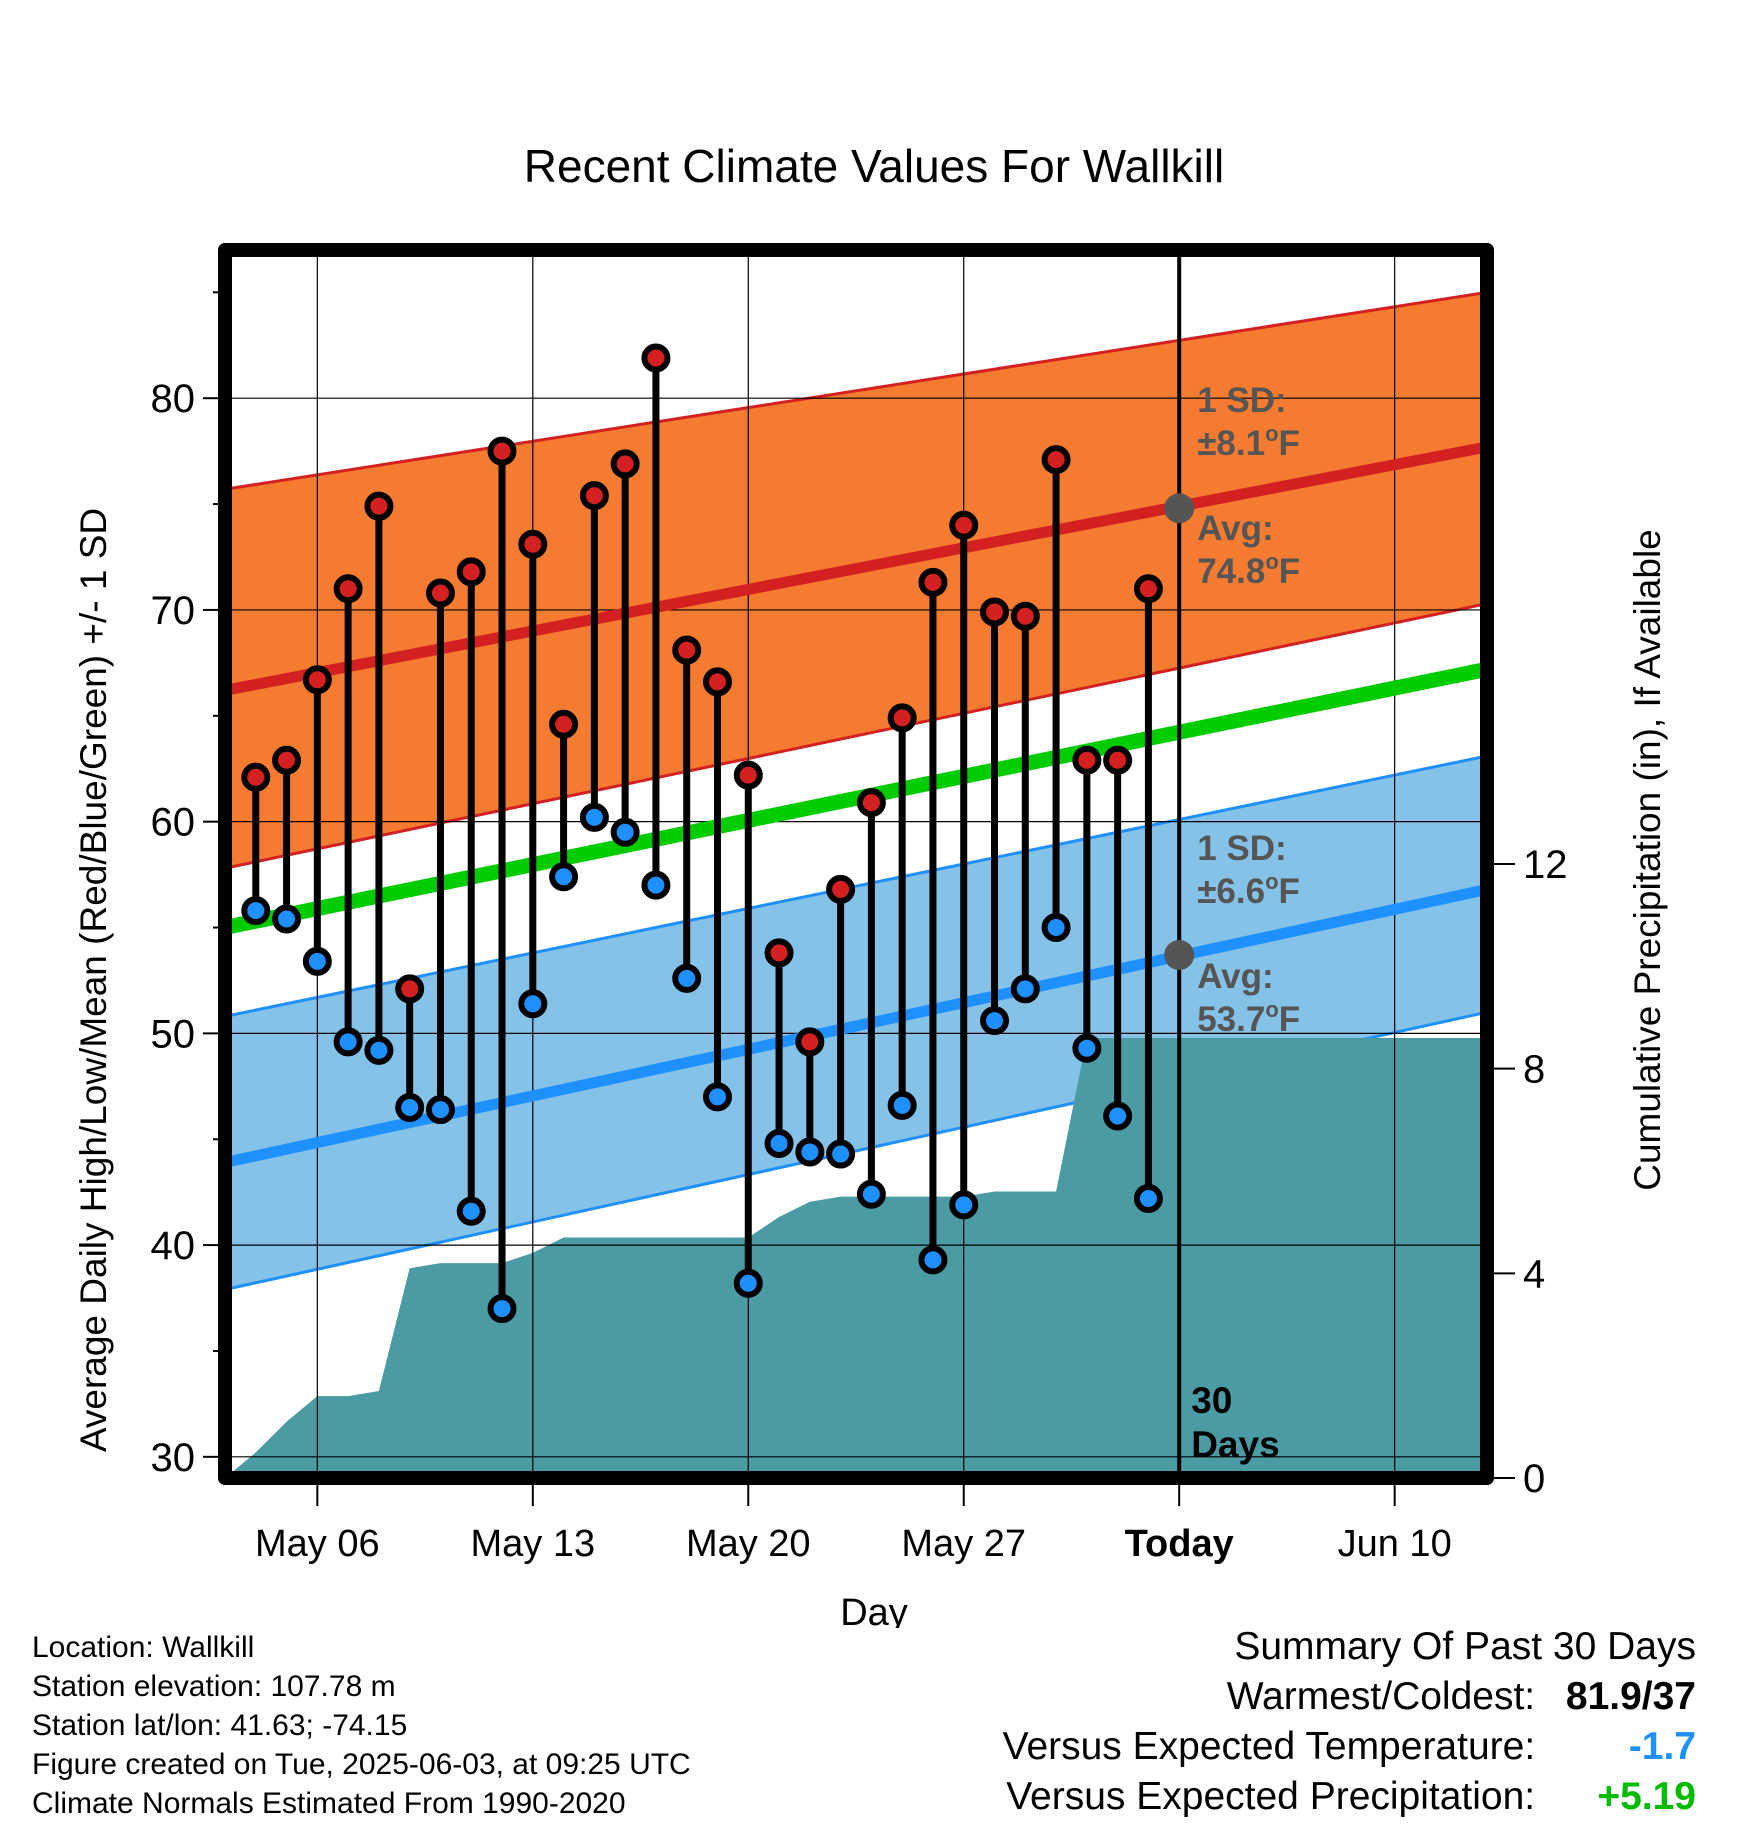 This screenshot has height=1828, width=1748. What do you see at coordinates (1179, 1544) in the screenshot?
I see `x-tick-label: Today` at bounding box center [1179, 1544].